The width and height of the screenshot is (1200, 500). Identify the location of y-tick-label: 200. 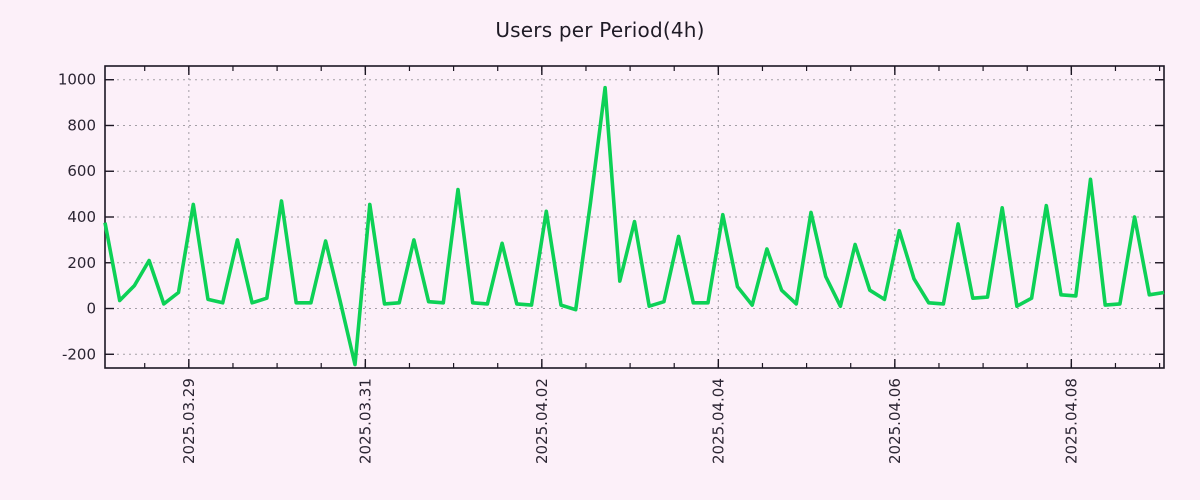
(81, 263).